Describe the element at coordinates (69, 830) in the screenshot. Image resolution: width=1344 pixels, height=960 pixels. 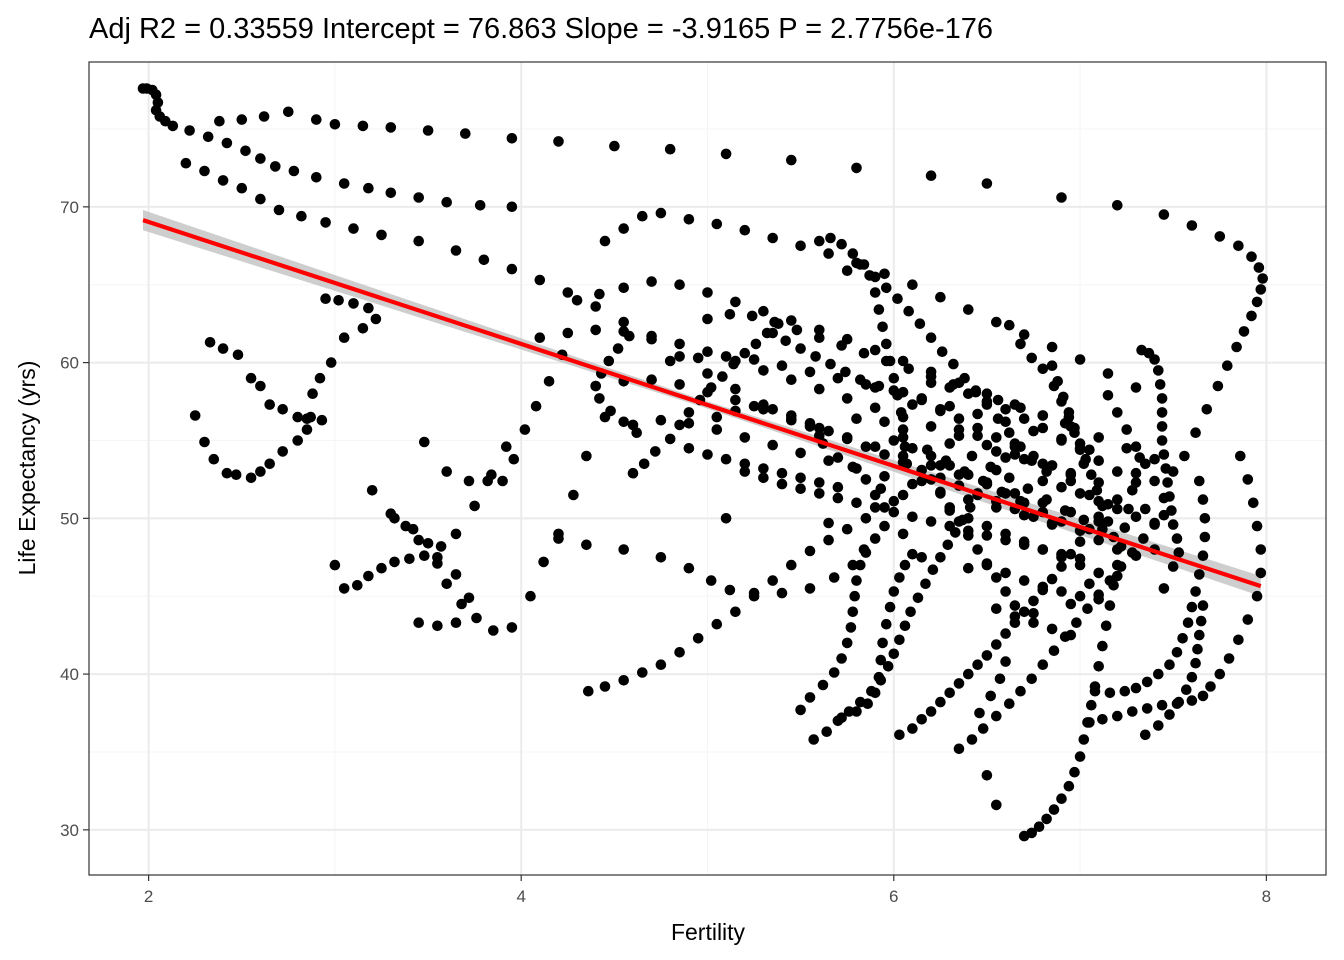
I see `y-tick-label: 30` at that location.